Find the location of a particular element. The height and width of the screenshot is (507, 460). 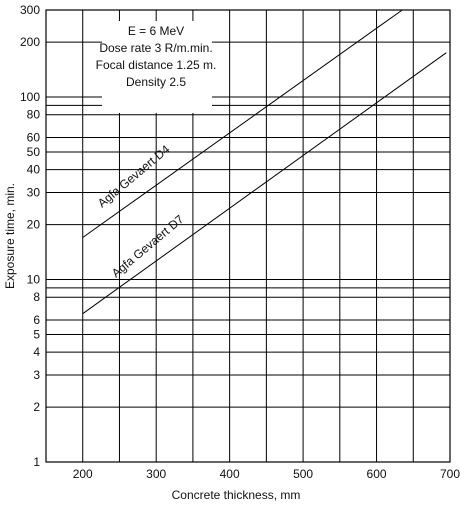

x-tick-labels: 200 300 400 500 600 700 is located at coordinates (266, 474).